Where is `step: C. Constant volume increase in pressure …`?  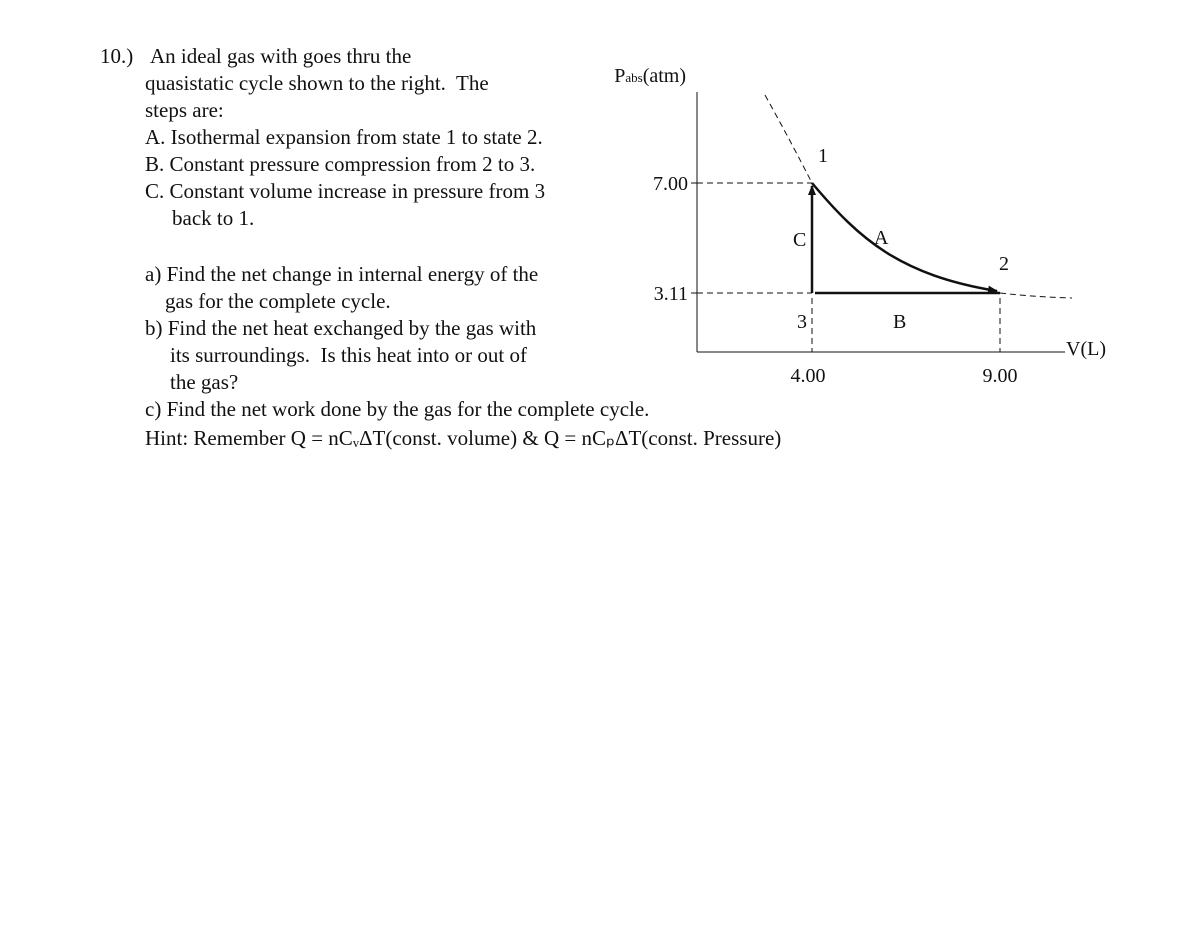
step: C. Constant volume increase in pressure … is located at coordinates (345, 191).